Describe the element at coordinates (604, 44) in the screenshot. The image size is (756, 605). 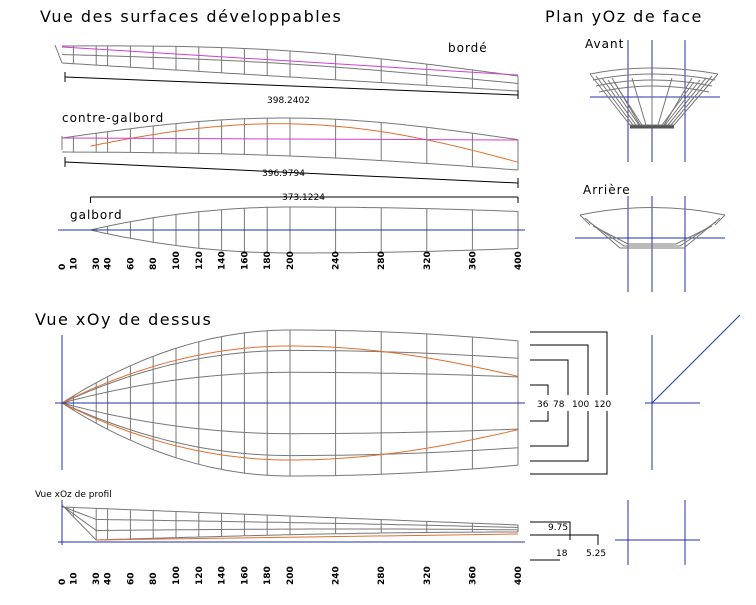
I see `view-label: Avant` at that location.